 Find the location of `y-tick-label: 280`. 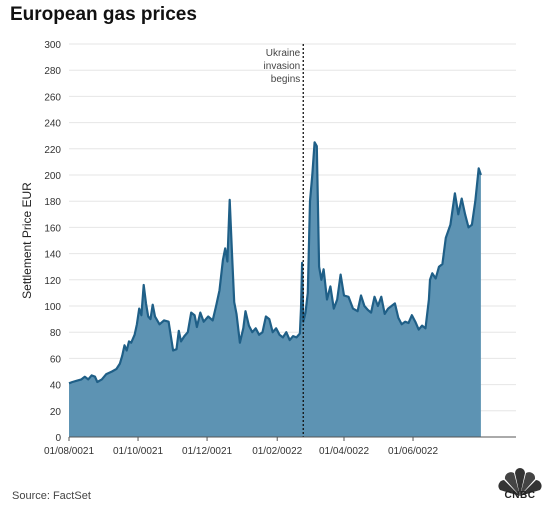

y-tick-label: 280 is located at coordinates (52, 71).